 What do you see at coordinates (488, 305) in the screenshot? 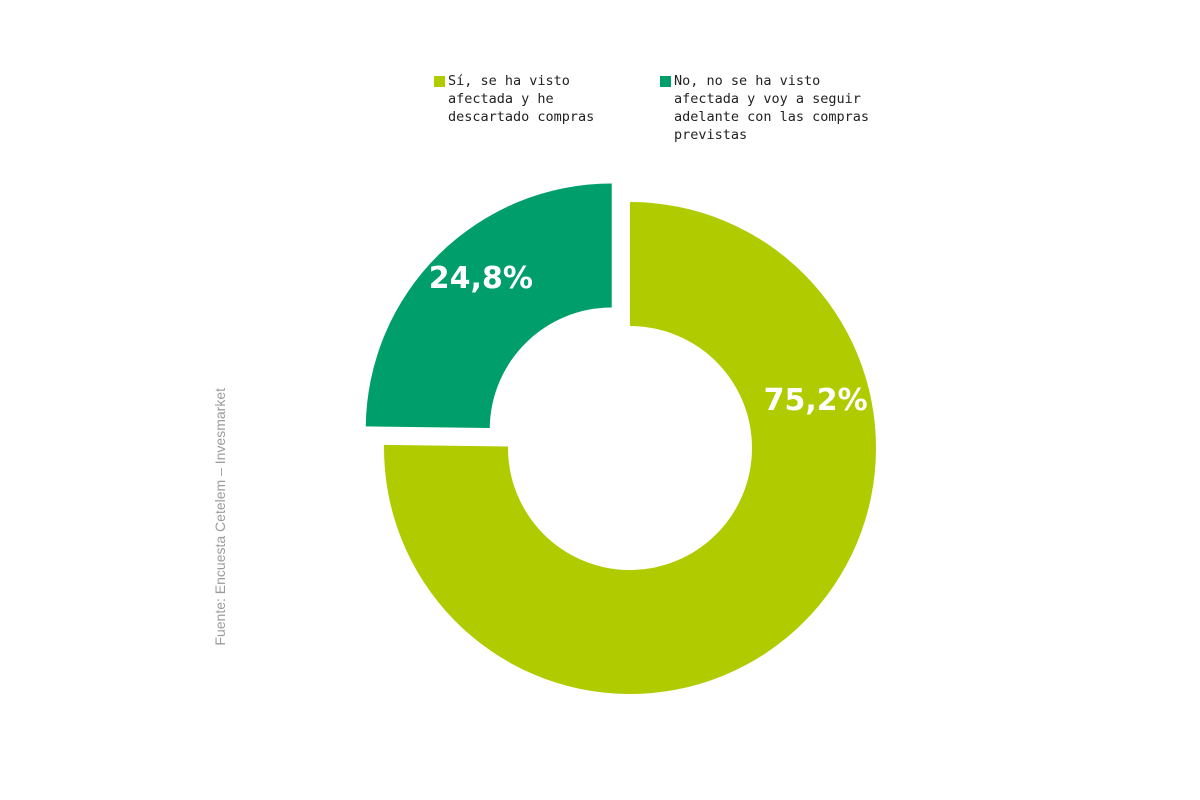
I see `donut-slice-no` at bounding box center [488, 305].